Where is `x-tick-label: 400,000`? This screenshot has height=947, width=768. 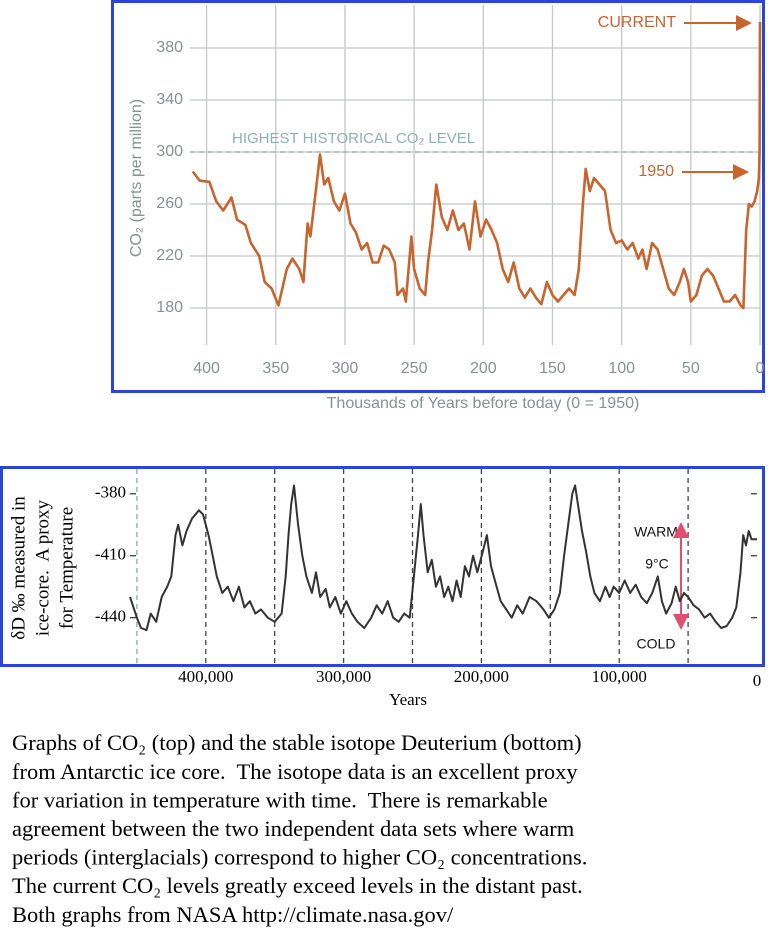
x-tick-label: 400,000 is located at coordinates (205, 676).